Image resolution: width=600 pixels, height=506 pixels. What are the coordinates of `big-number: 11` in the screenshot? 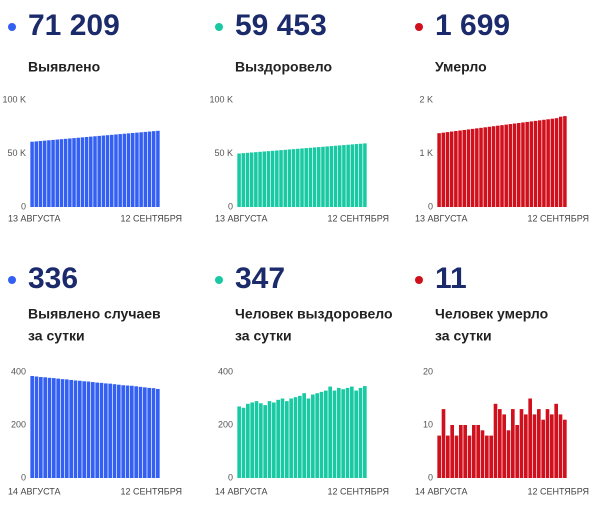 It's located at (451, 278).